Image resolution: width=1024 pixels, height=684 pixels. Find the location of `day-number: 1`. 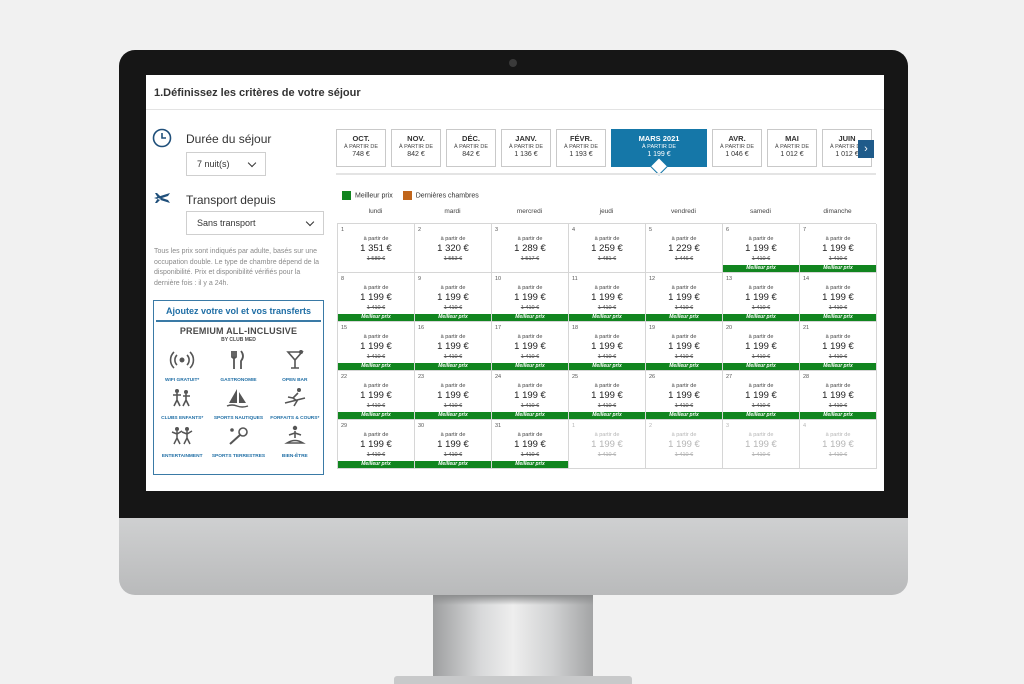

day-number: 1 is located at coordinates (574, 426).